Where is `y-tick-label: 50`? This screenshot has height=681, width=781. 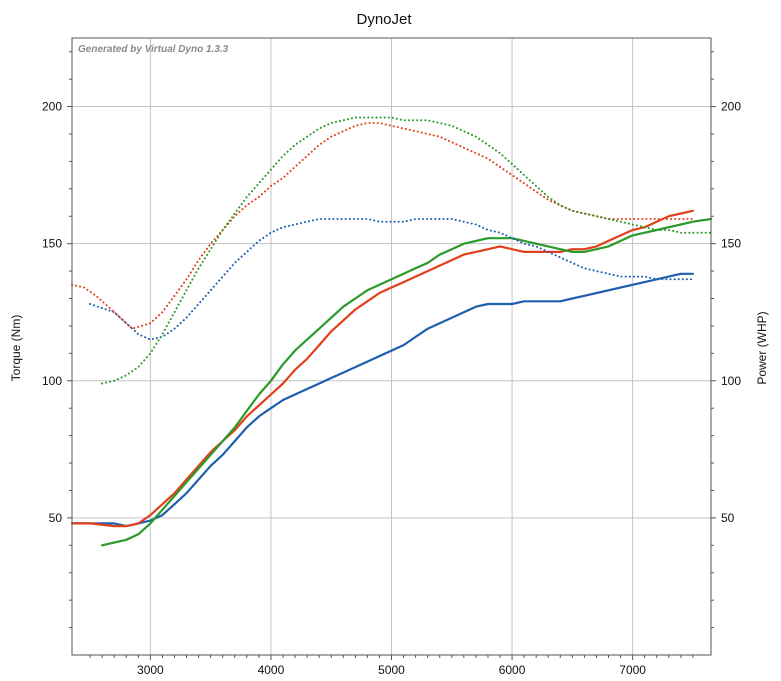 y-tick-label: 50 is located at coordinates (56, 518).